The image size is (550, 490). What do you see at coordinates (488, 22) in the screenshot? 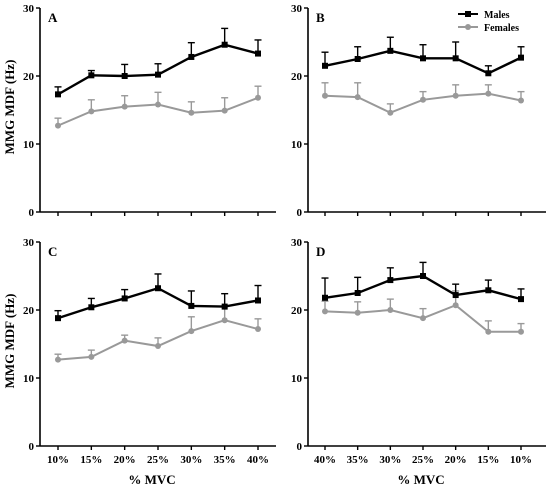
I see `legend: Males Females` at bounding box center [488, 22].